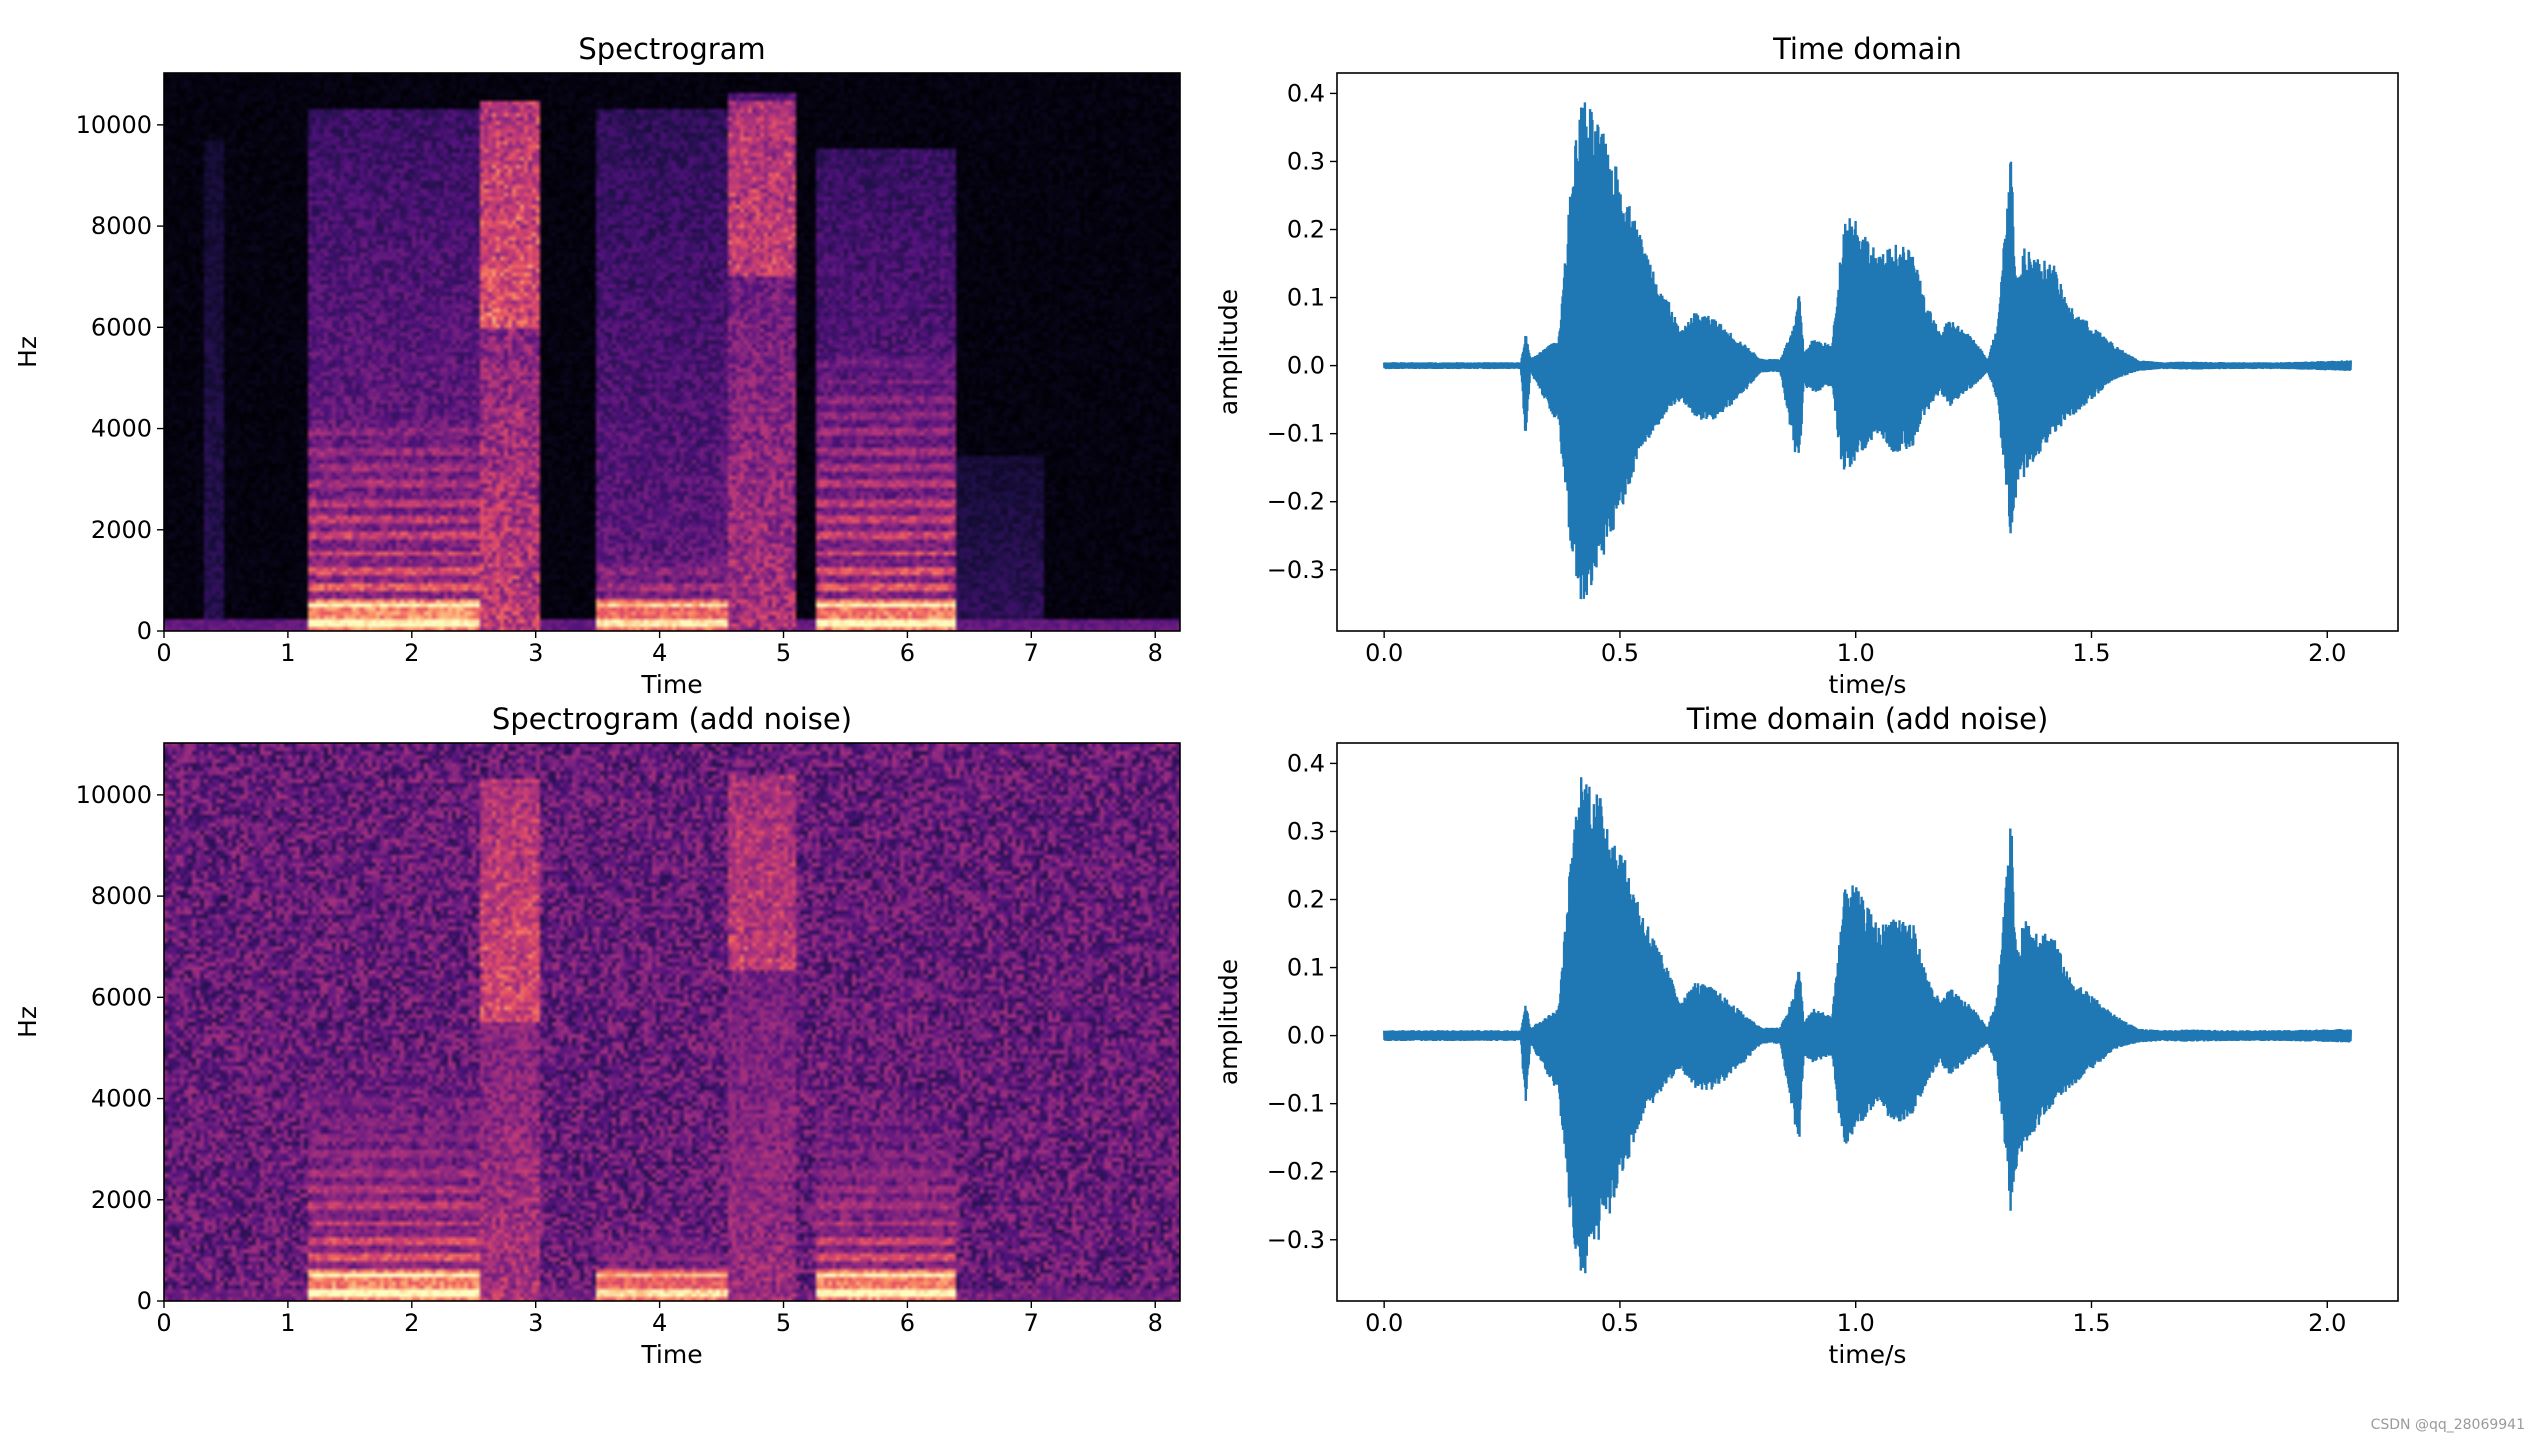 The image size is (2531, 1435). Describe the element at coordinates (1867, 49) in the screenshot. I see `chart-title: Time domain` at that location.